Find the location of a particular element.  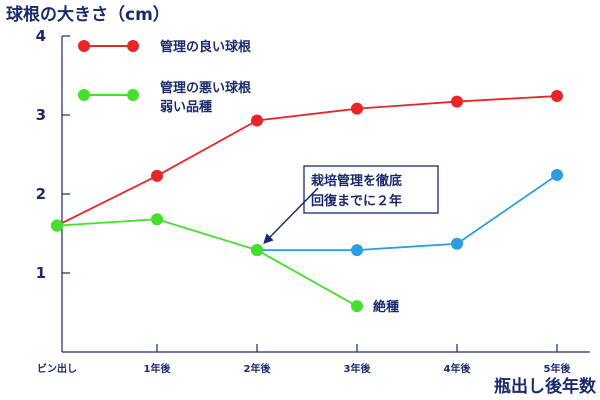

annotation-arrow is located at coordinates (291, 215).